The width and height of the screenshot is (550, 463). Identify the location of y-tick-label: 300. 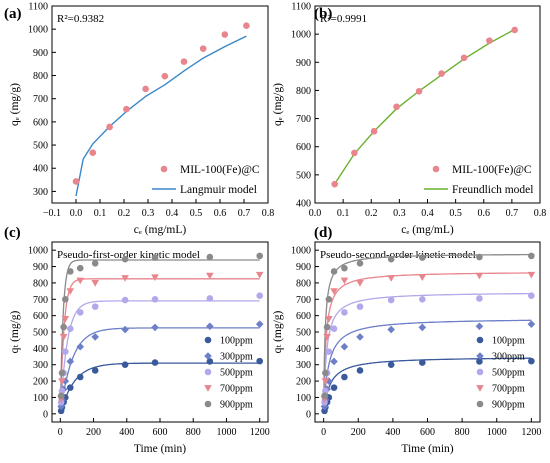
(303, 365).